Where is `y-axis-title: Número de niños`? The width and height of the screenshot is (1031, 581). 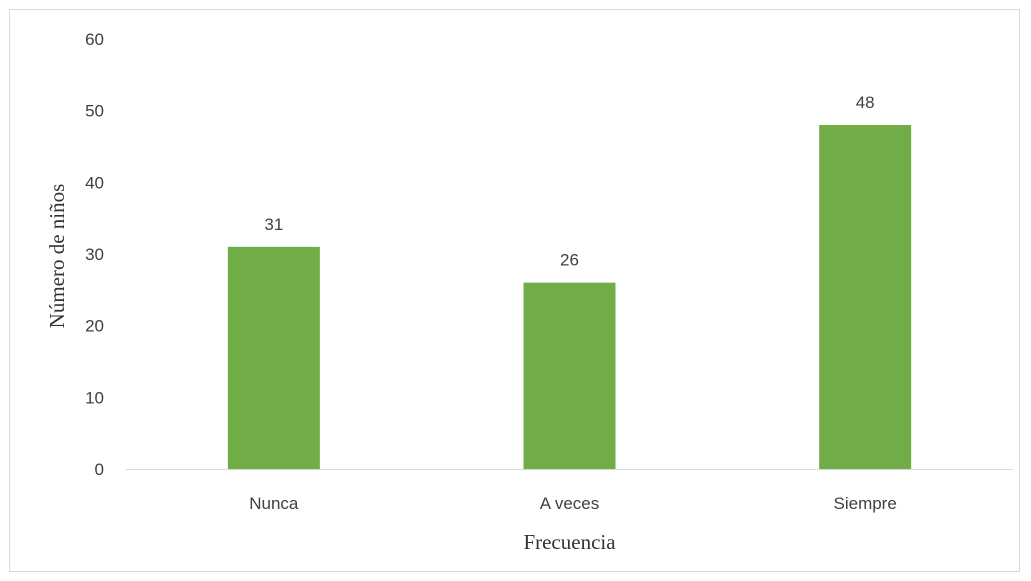
y-axis-title: Número de niños is located at coordinates (57, 256).